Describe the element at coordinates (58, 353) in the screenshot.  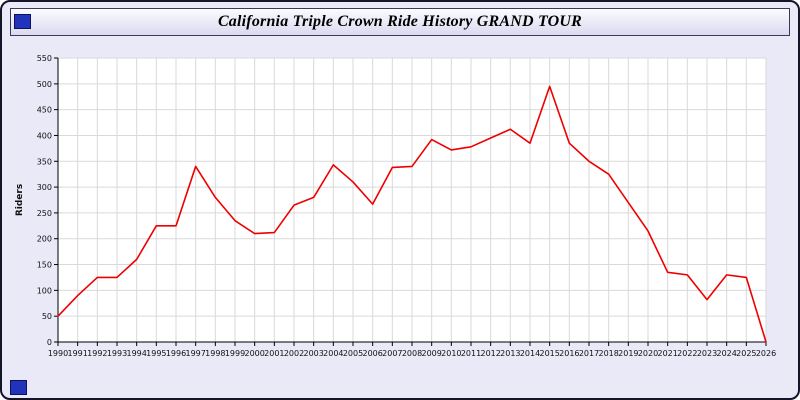
I see `svg-text: 1990` at that location.